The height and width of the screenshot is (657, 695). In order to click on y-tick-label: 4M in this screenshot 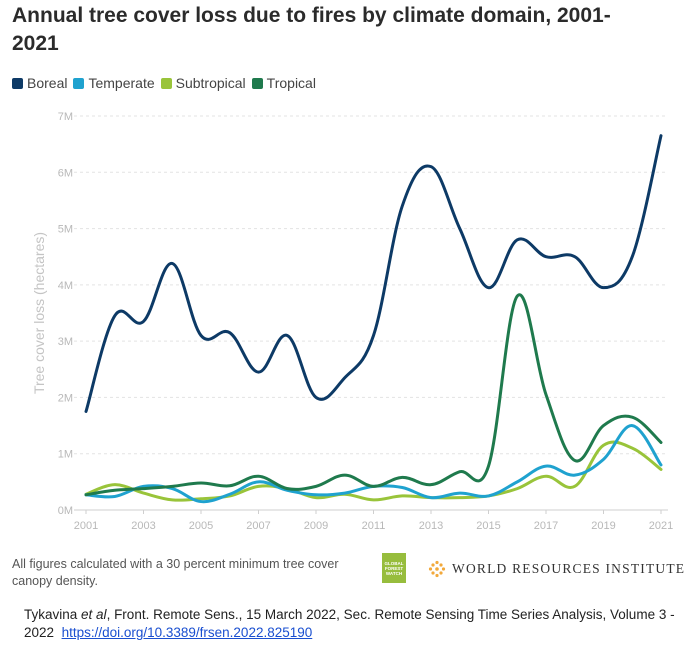, I will do `click(65, 286)`.